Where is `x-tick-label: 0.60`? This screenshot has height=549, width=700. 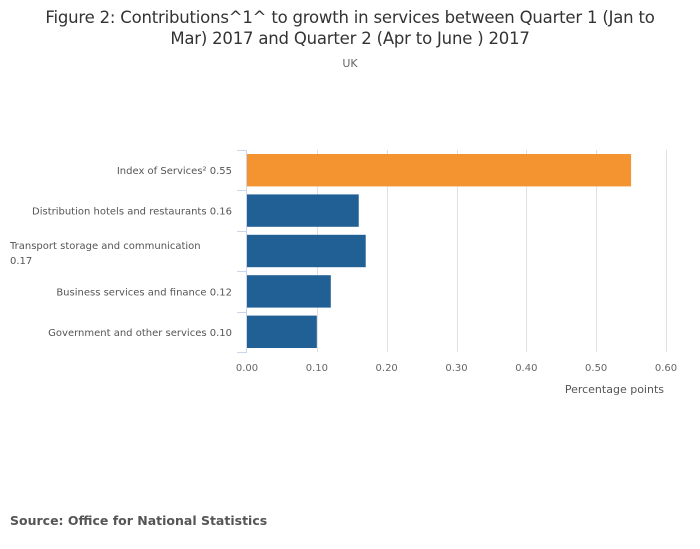 x-tick-label: 0.60 is located at coordinates (666, 368).